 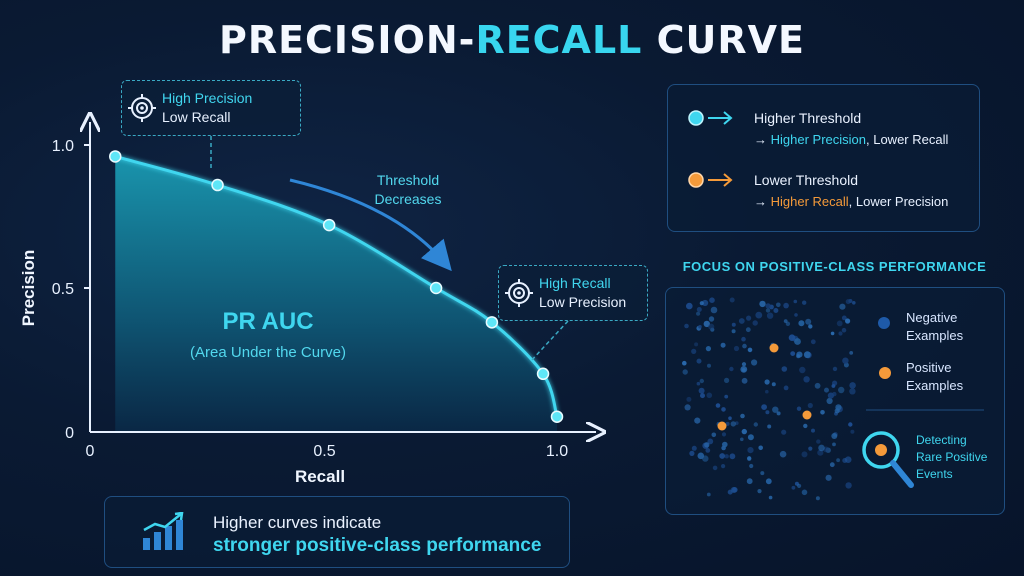 I want to click on bottom-line1: Higher curves indicate, so click(x=297, y=522).